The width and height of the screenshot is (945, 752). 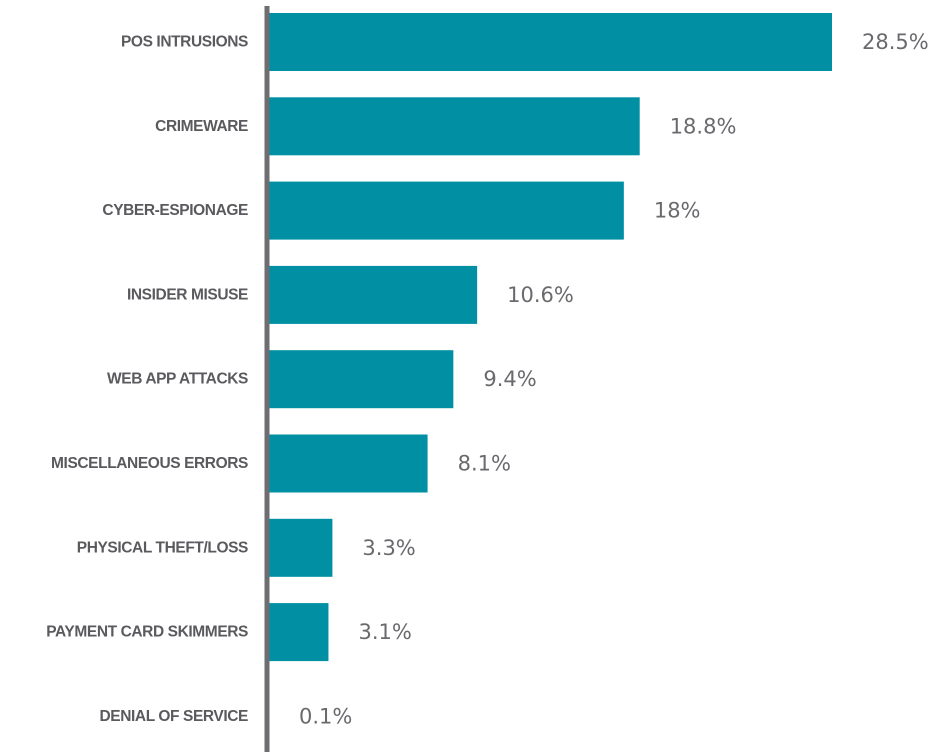 I want to click on category-label: POS INTRUSIONS, so click(x=184, y=42).